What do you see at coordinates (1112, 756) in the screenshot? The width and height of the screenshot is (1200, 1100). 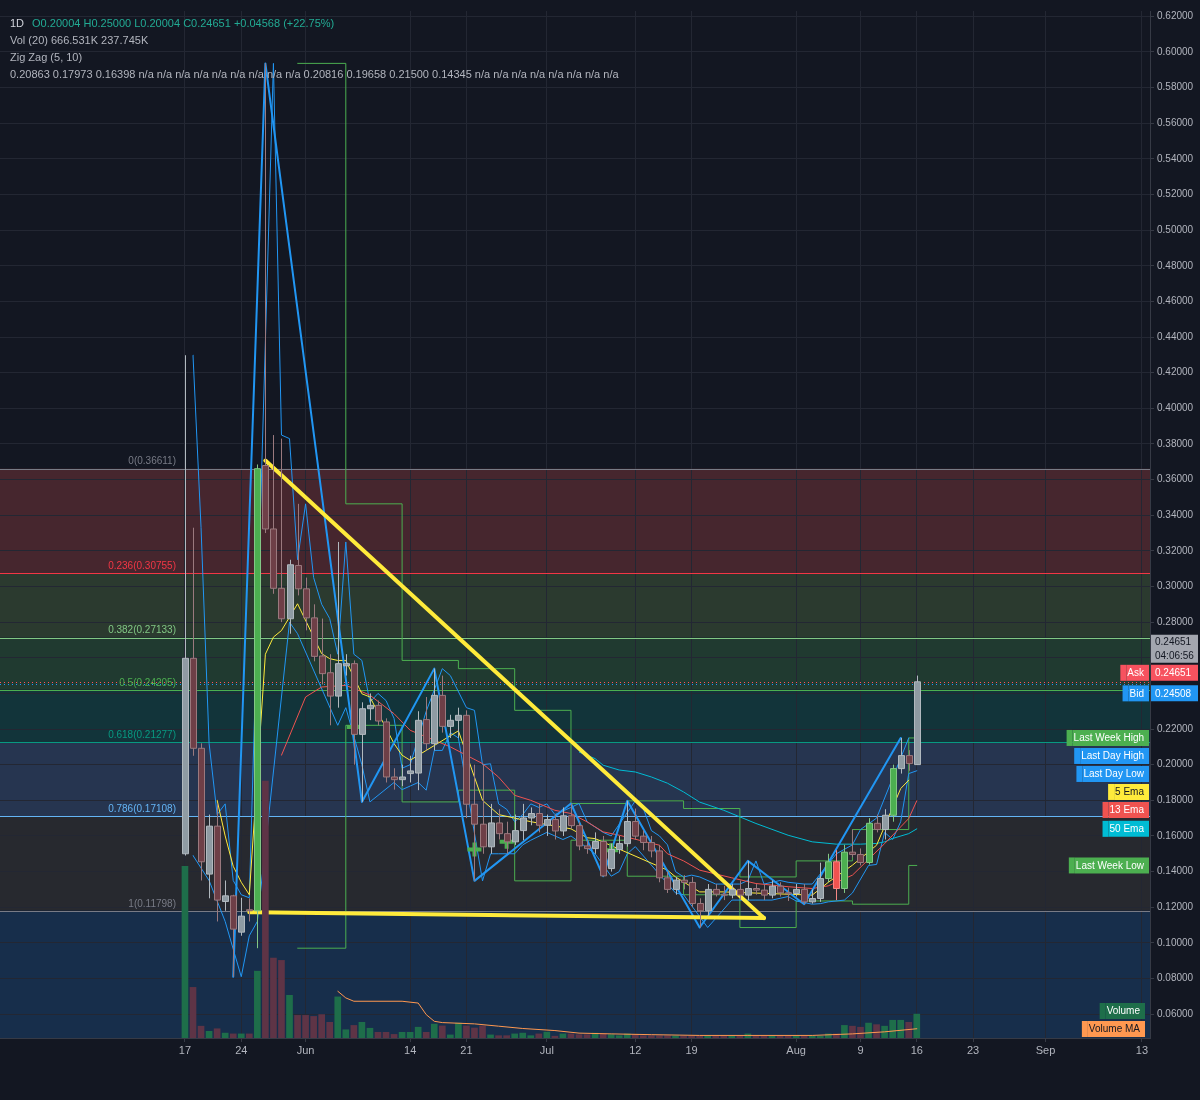 I see `legend-label: Last Day High` at bounding box center [1112, 756].